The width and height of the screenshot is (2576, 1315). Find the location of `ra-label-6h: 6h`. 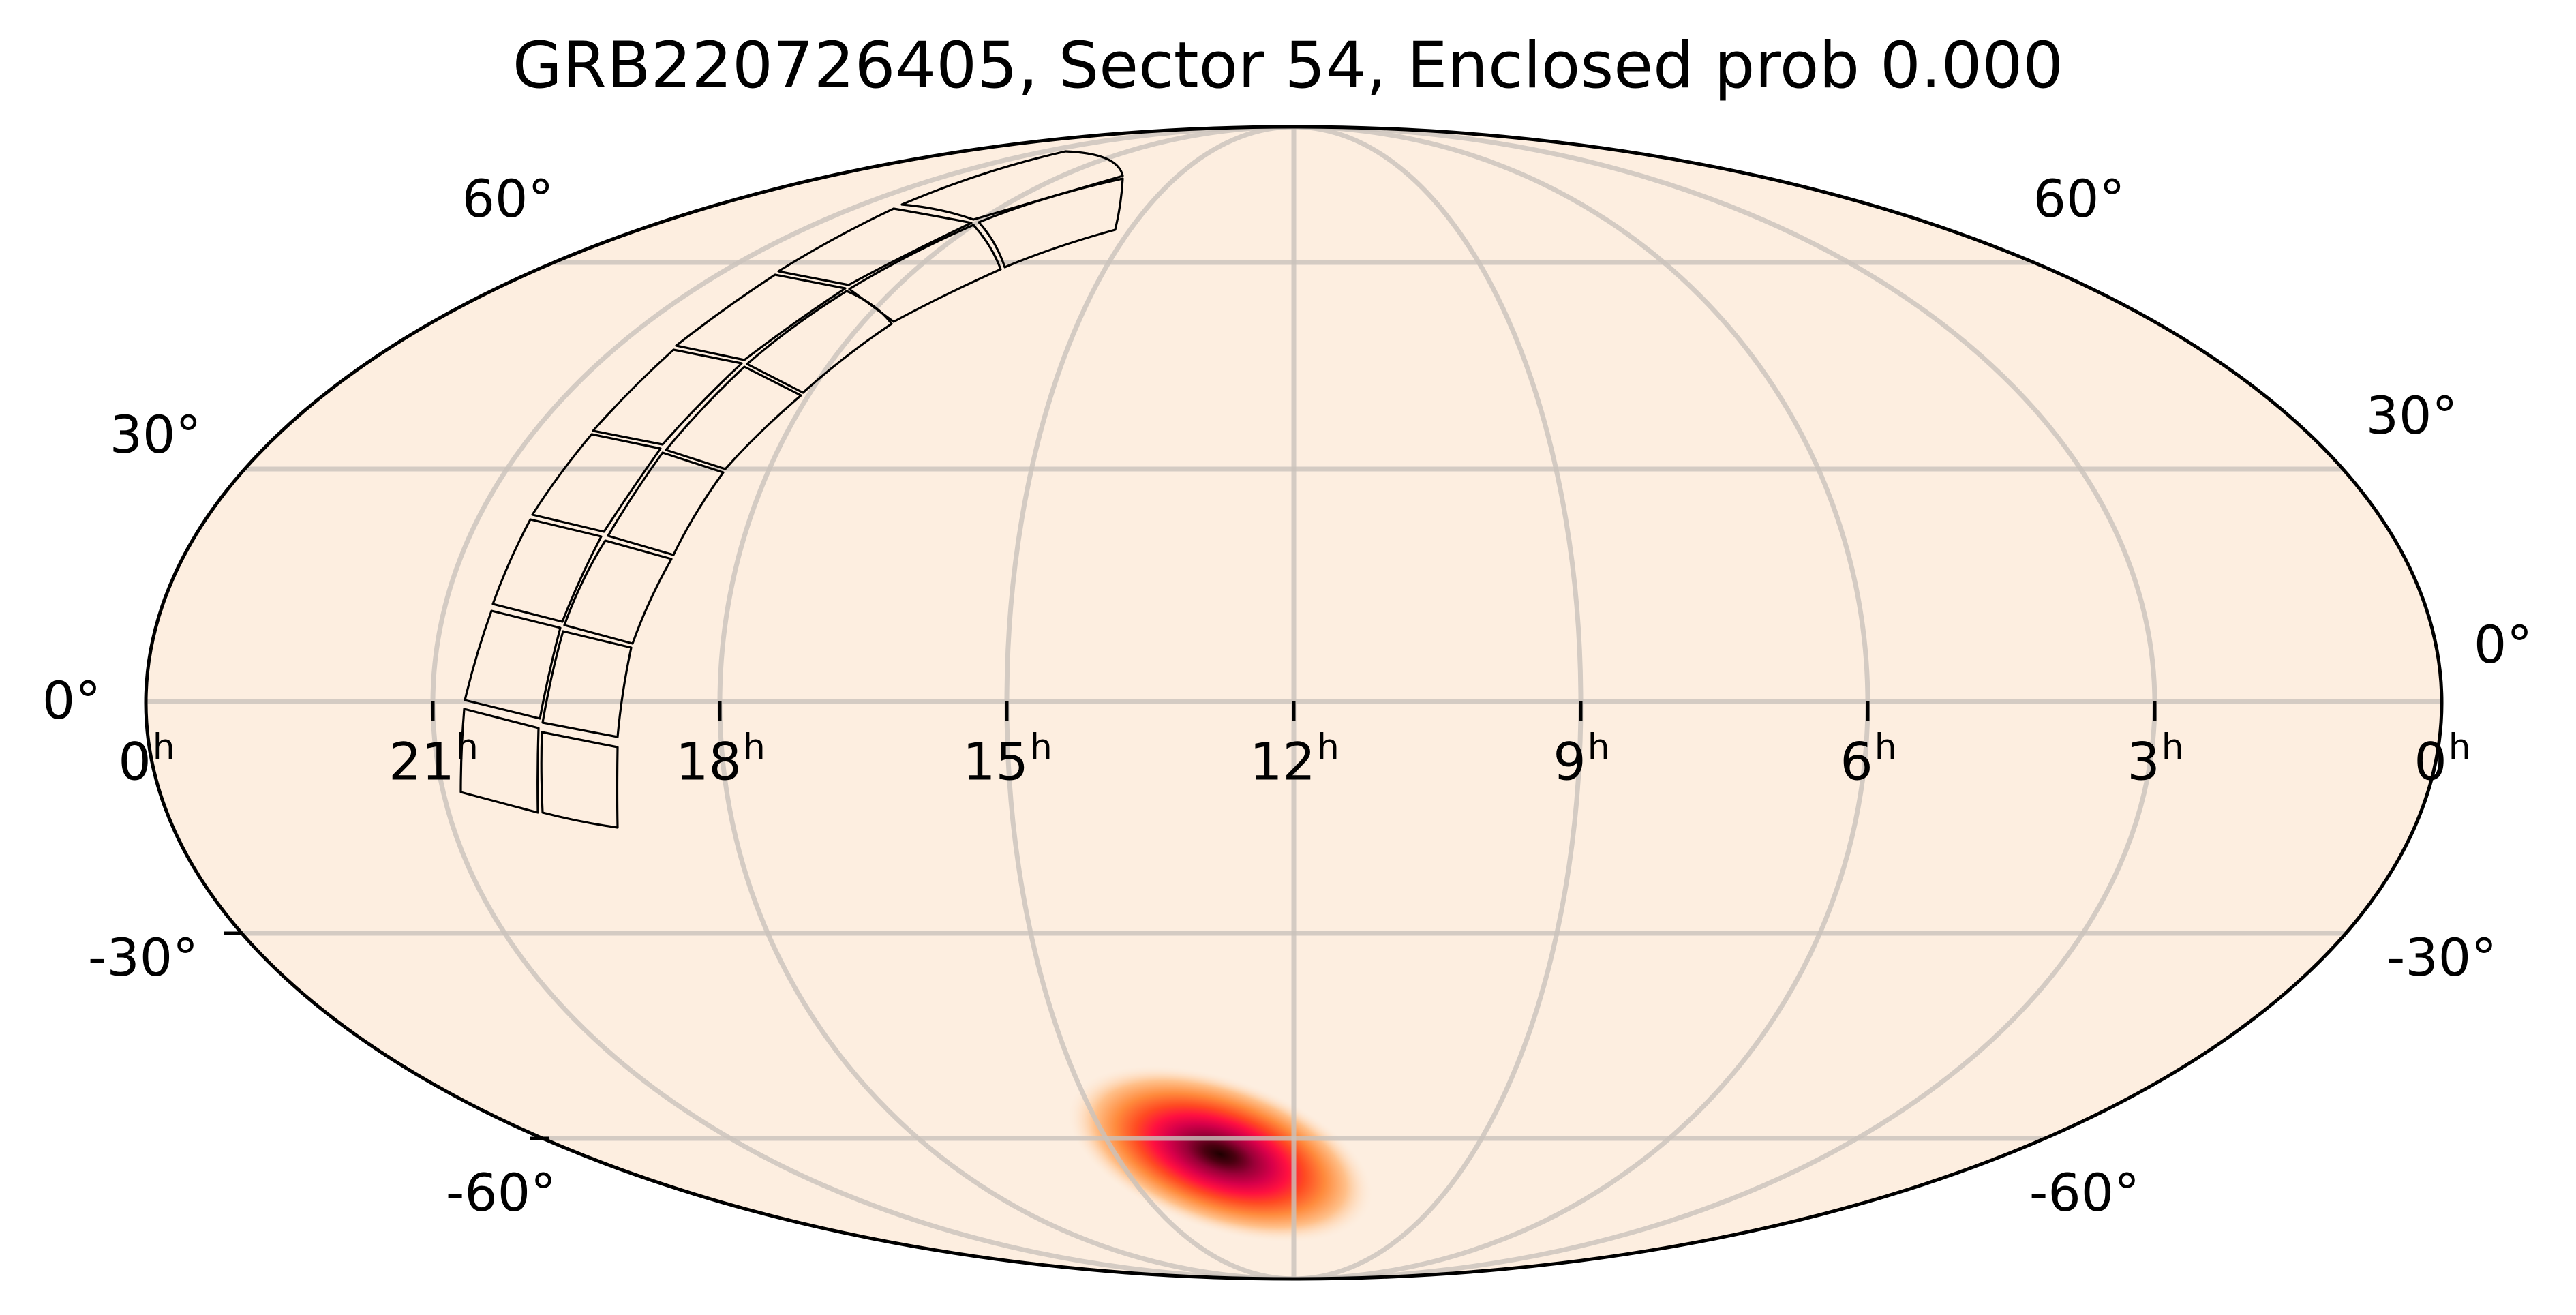

ra-label-6h: 6h is located at coordinates (1868, 759).